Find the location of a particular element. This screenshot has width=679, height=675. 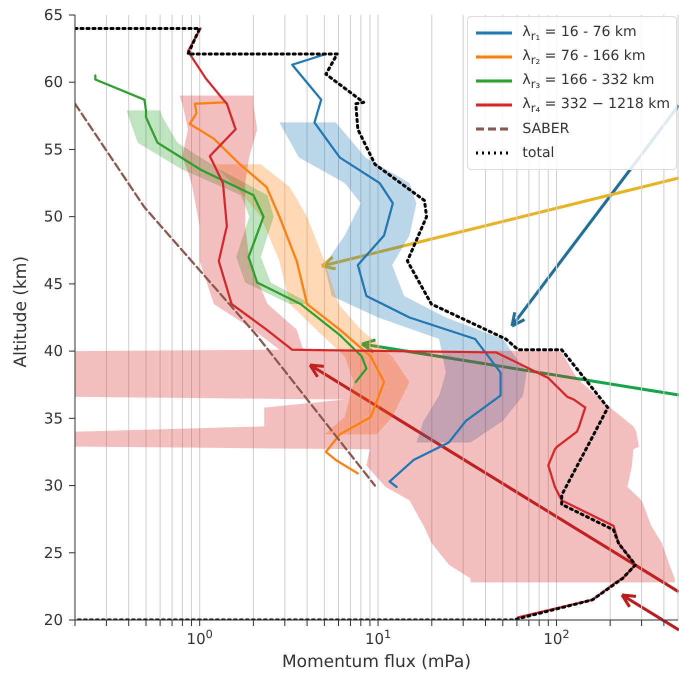

x-axis-title: Momentum flux (mPa) is located at coordinates (376, 662).